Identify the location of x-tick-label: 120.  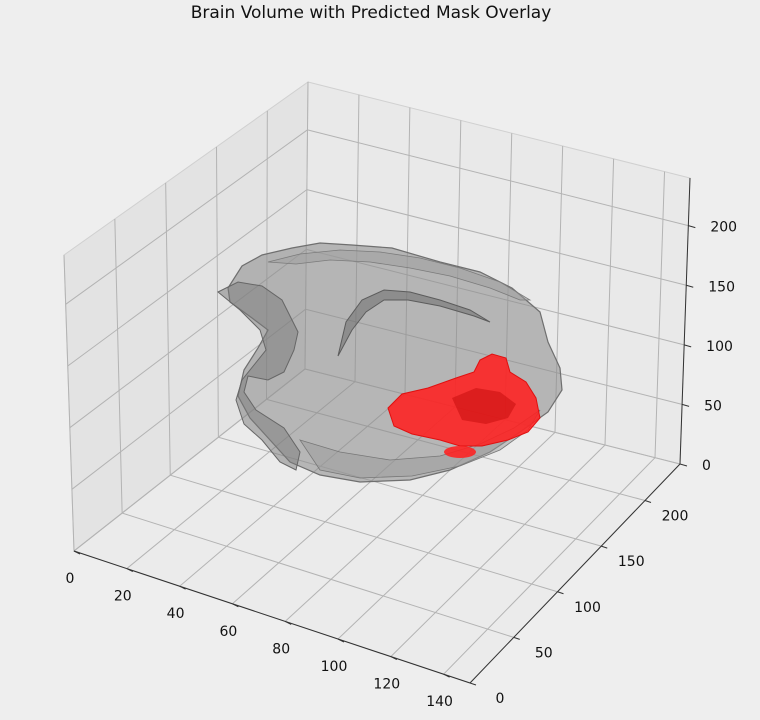
(386, 685).